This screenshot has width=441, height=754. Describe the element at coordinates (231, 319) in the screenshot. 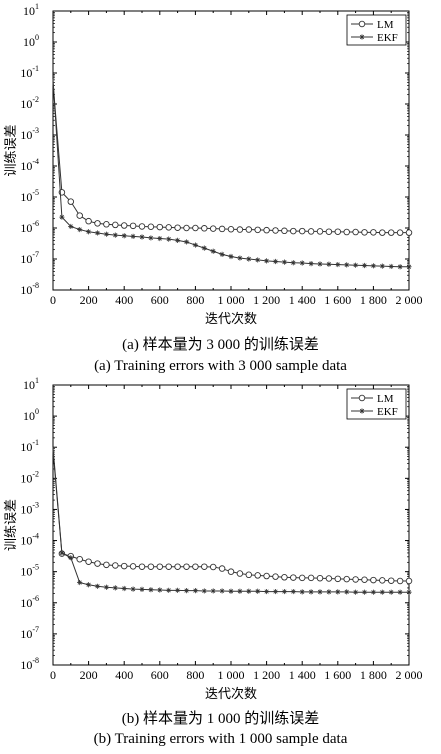

I see `x-axis-title: 迭代次数` at that location.